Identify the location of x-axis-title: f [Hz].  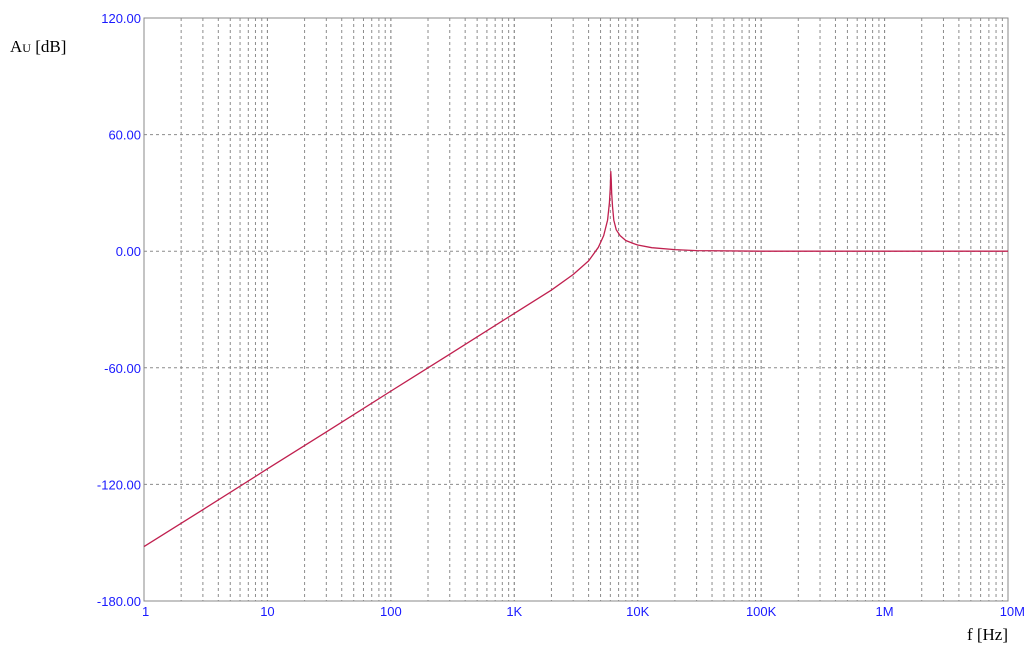
(987, 634).